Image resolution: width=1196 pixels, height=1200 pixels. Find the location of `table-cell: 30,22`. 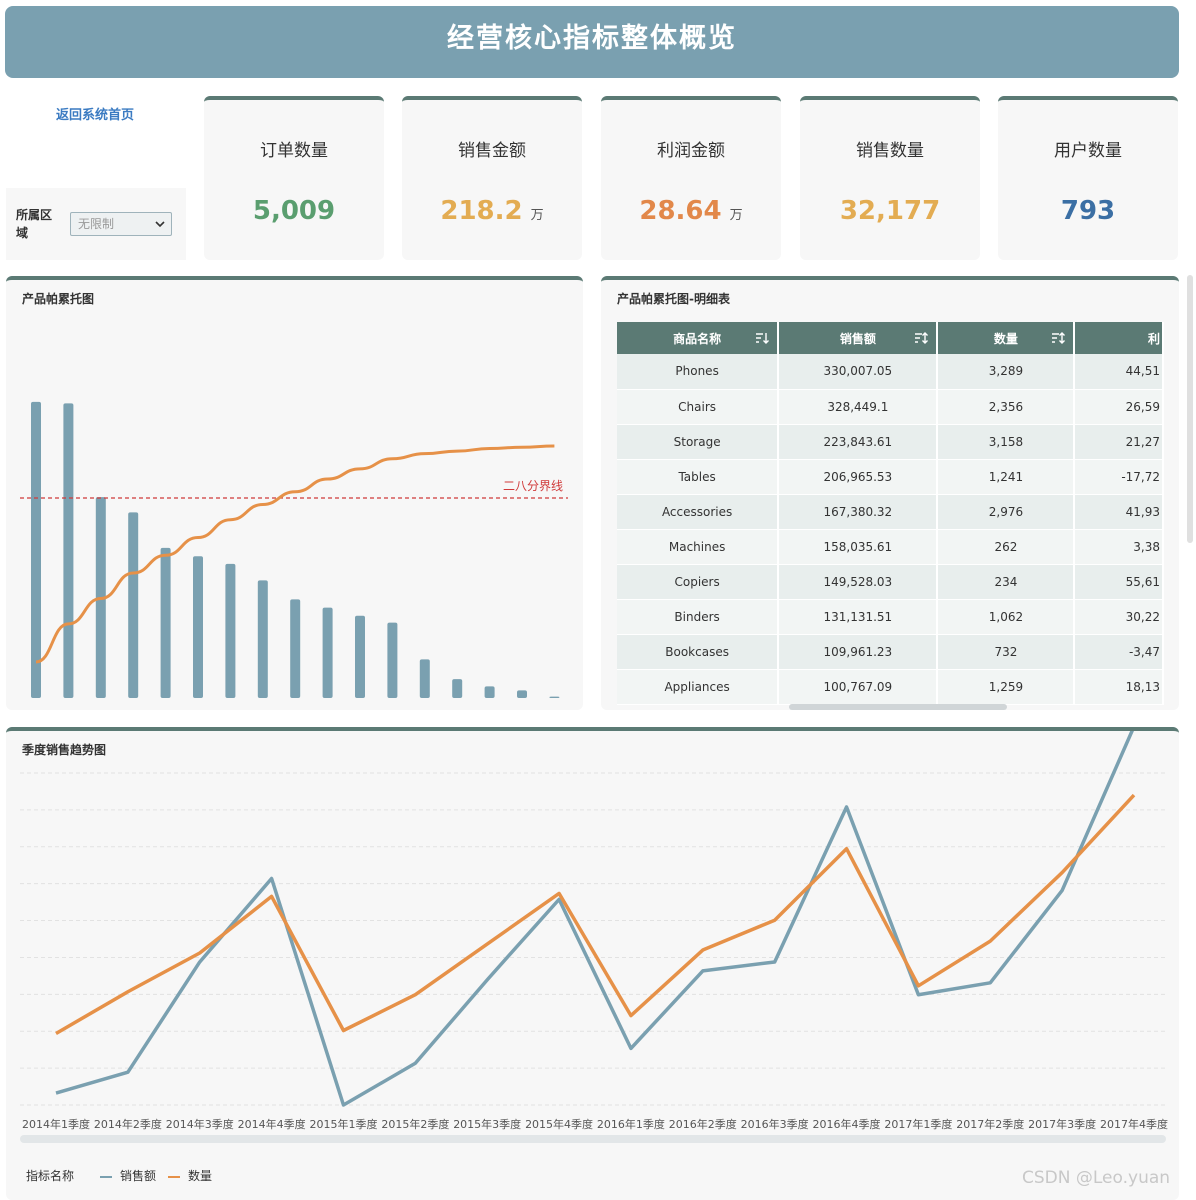

table-cell: 30,22 is located at coordinates (1119, 617).